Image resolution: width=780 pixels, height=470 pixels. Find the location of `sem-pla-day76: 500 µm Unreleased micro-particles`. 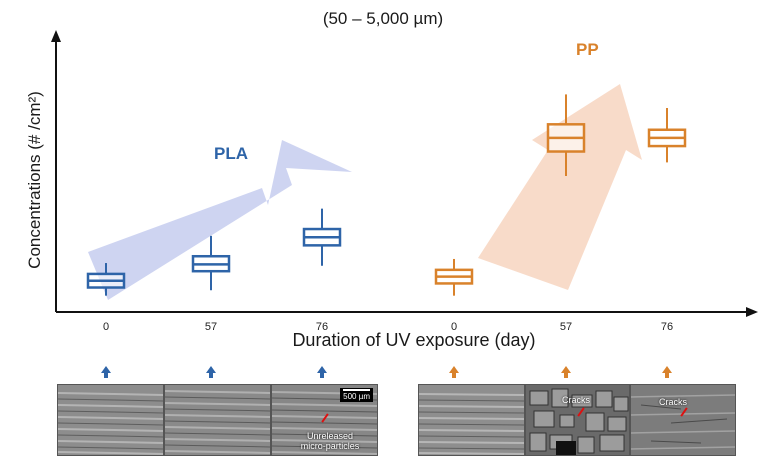

sem-pla-day76: 500 µm Unreleased micro-particles is located at coordinates (324, 420).